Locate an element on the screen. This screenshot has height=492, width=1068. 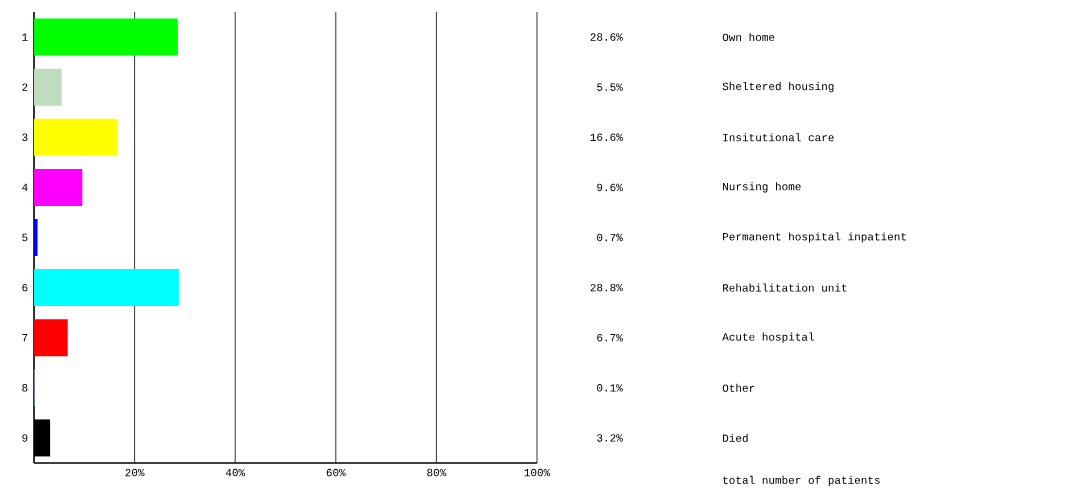
y-tick-label: 9 is located at coordinates (25, 438).